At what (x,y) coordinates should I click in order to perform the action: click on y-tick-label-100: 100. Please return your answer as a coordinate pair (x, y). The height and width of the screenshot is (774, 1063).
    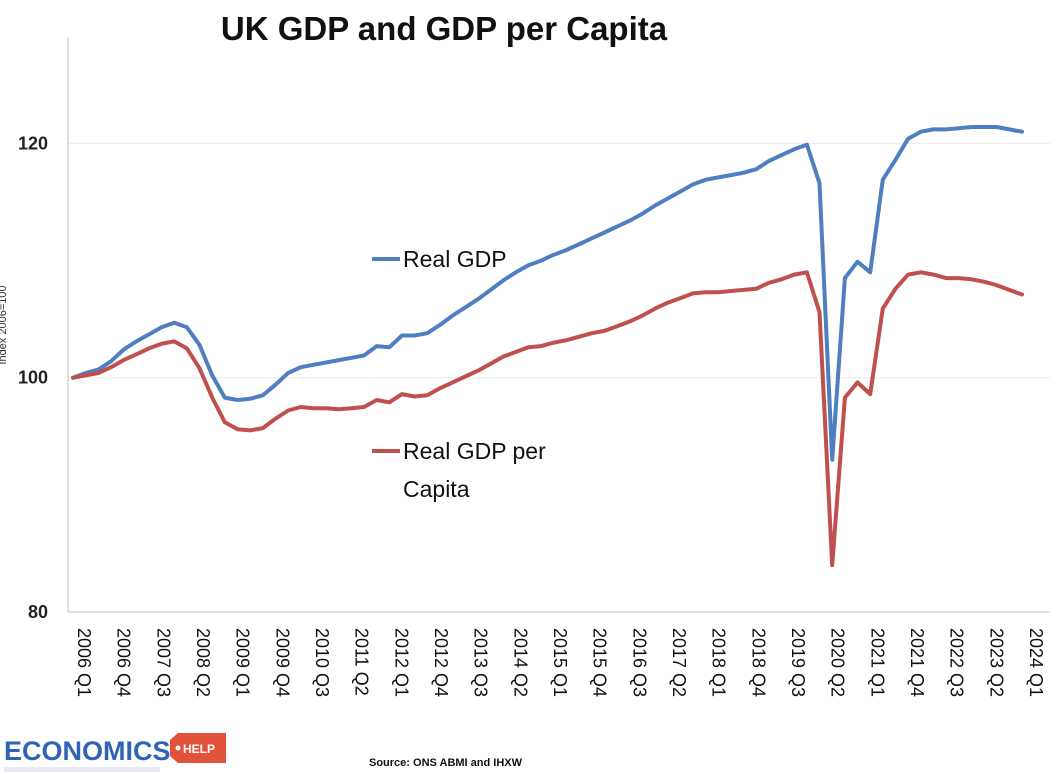
    Looking at the image, I should click on (33, 378).